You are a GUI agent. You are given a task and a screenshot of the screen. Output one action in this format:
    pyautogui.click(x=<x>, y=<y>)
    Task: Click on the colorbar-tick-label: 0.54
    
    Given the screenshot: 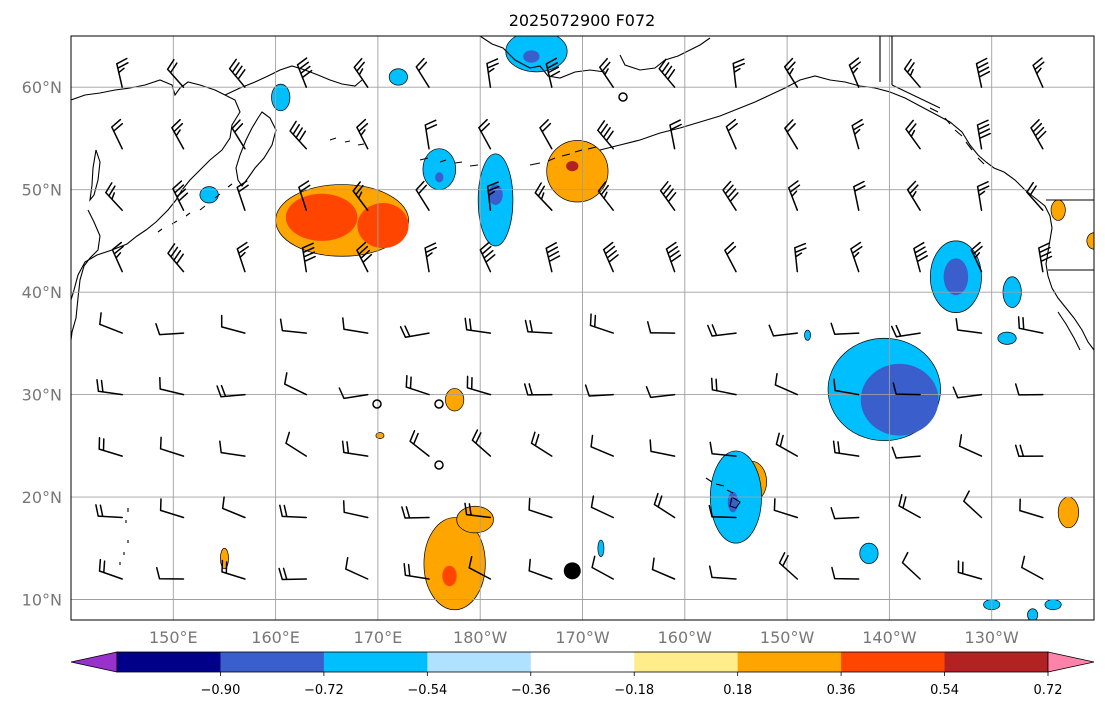 What is the action you would take?
    pyautogui.click(x=944, y=690)
    